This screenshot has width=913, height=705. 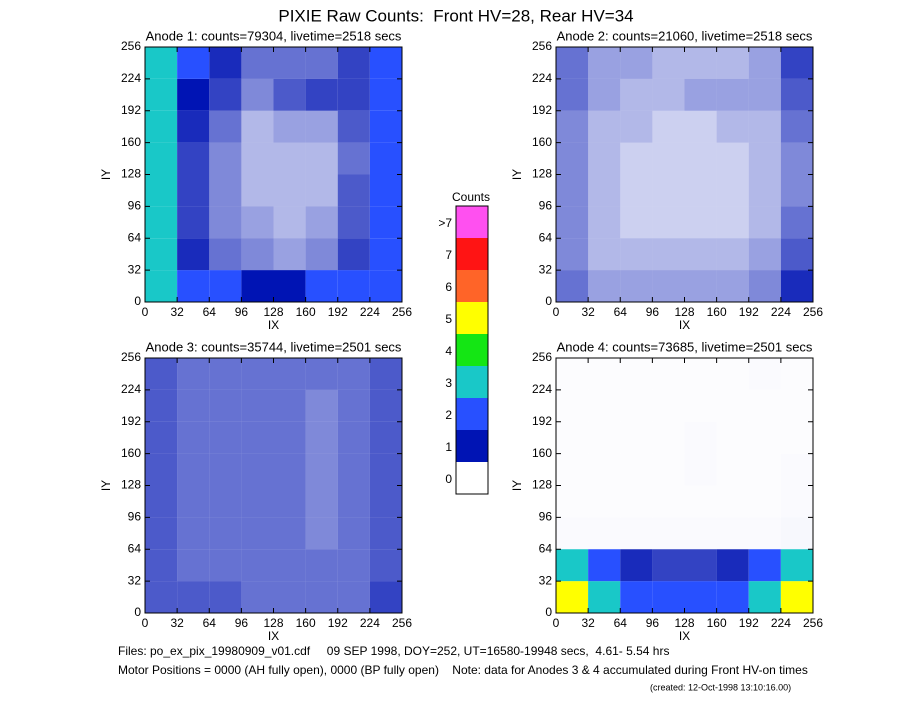 What do you see at coordinates (448, 383) in the screenshot?
I see `colorbar-label: 3` at bounding box center [448, 383].